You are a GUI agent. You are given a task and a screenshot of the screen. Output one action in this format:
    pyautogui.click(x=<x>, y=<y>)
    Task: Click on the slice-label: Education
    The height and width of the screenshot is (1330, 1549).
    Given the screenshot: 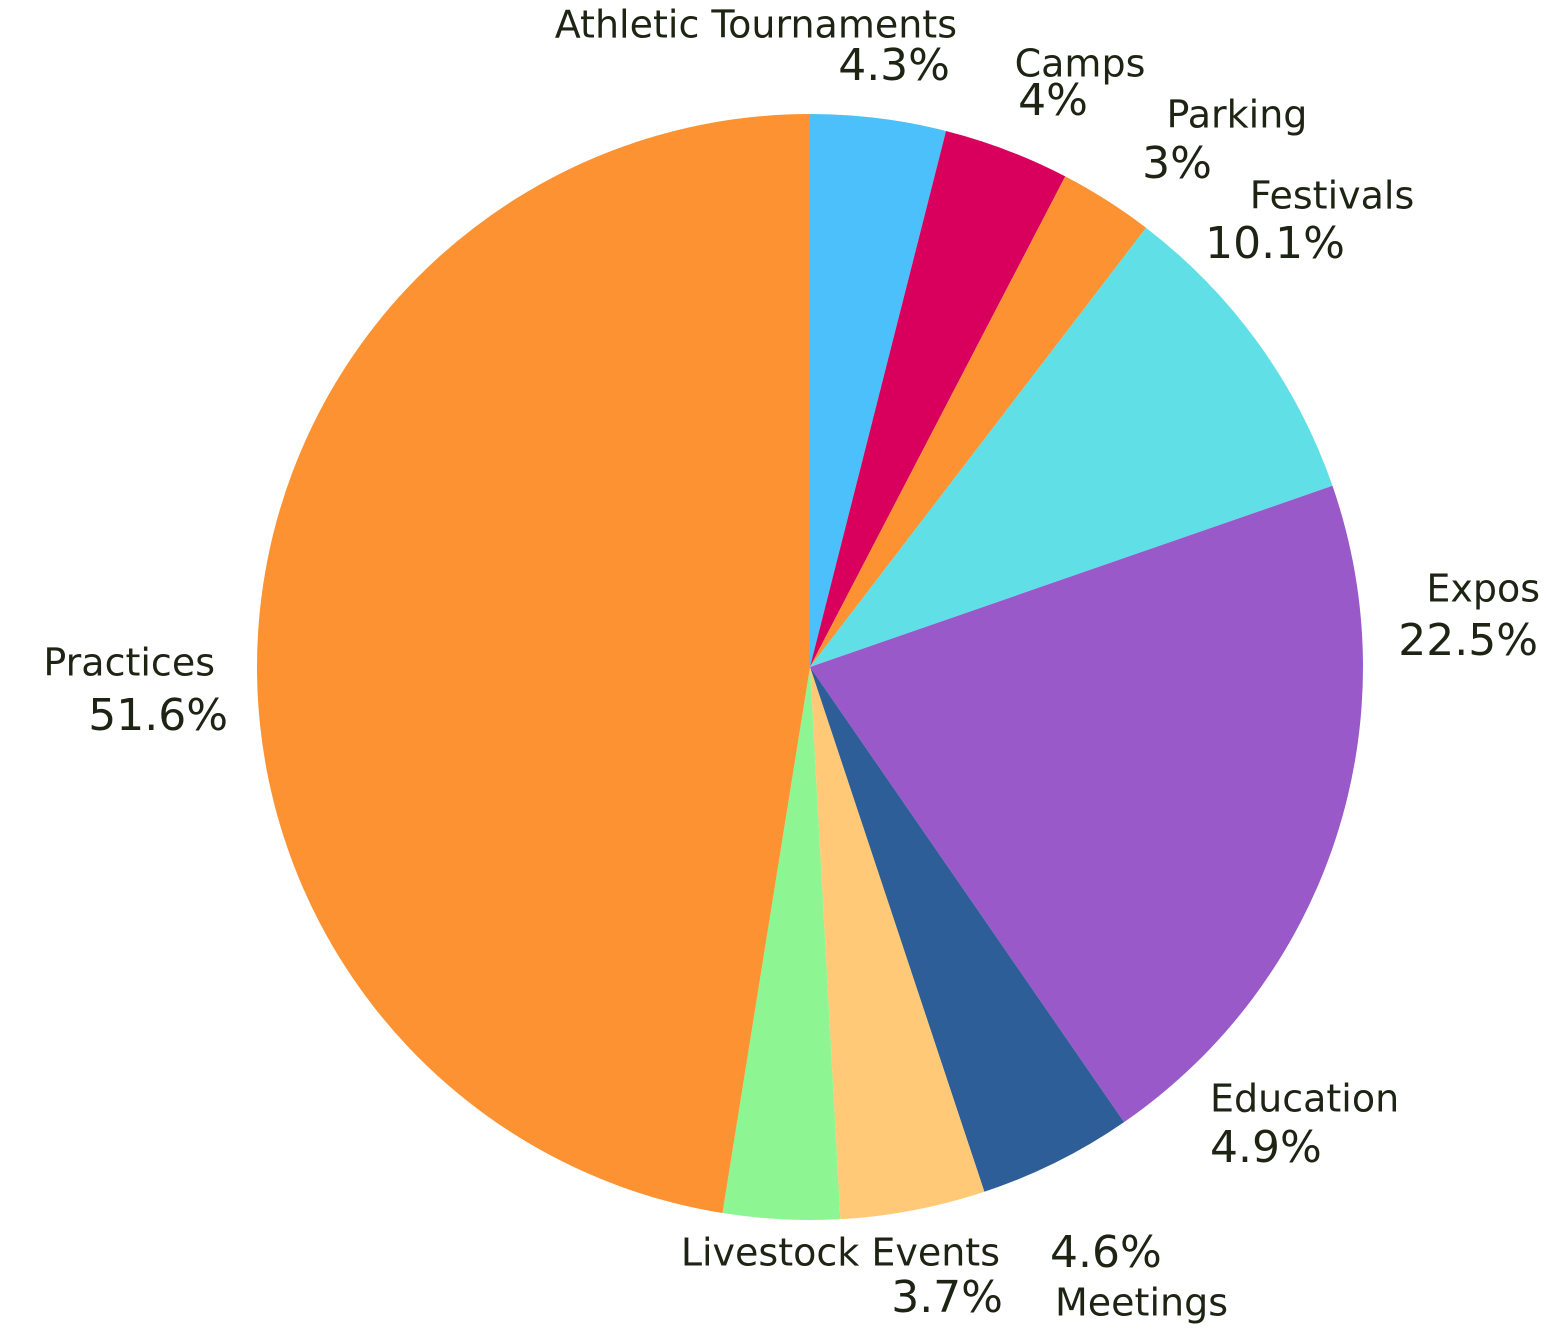 What is the action you would take?
    pyautogui.click(x=1304, y=1099)
    